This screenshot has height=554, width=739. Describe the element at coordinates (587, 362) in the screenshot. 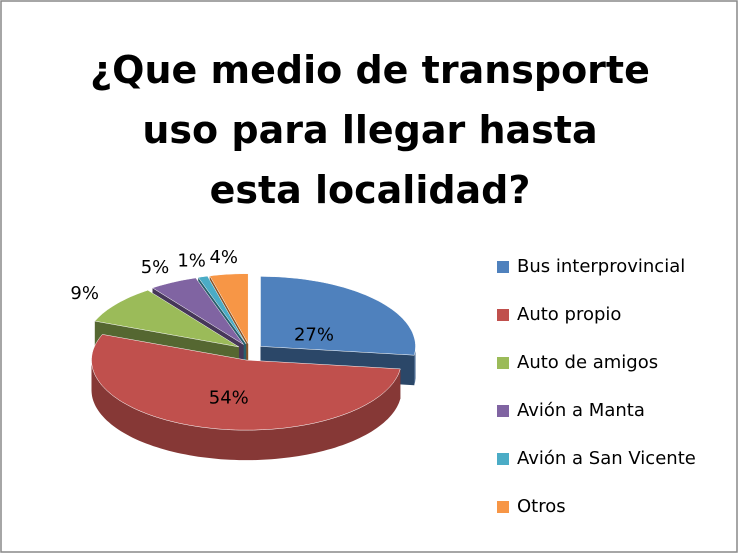

I see `legend-label: Auto de amigos` at that location.